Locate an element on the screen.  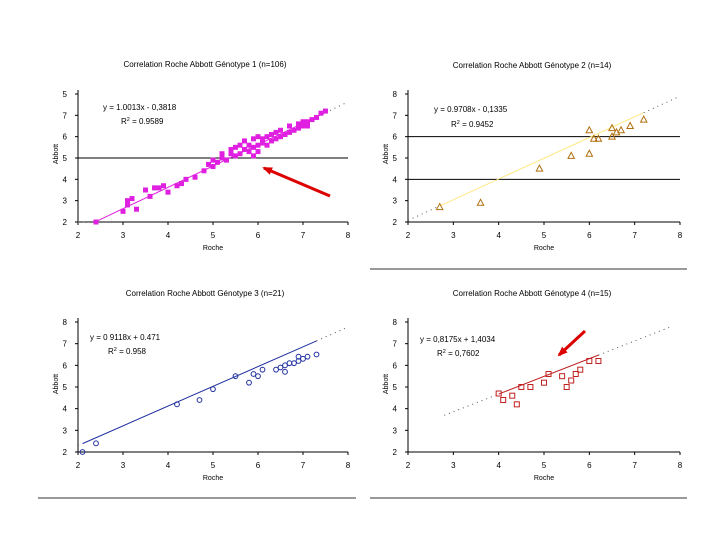
r-squared-value: = 0.9452 is located at coordinates (477, 124).